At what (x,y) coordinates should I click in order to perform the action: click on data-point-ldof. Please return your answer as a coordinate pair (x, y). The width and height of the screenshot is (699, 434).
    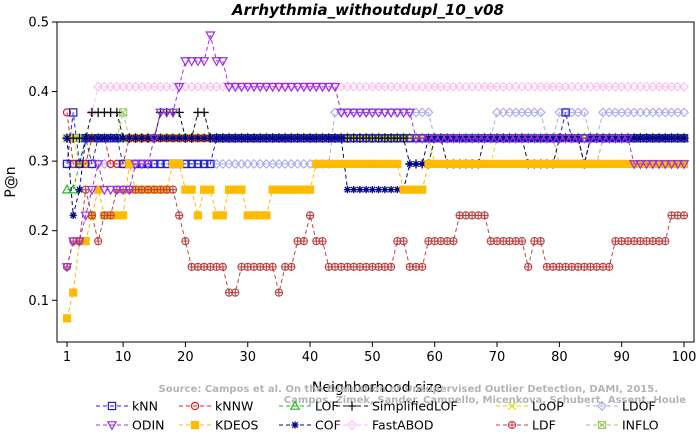
    Looking at the image, I should click on (540, 112).